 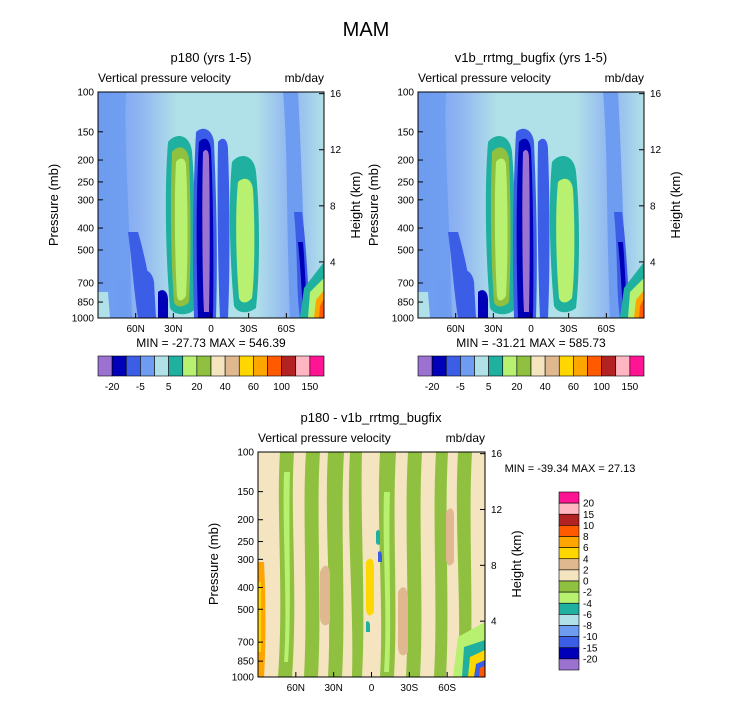 I want to click on stats-label: MIN = -31.21 MAX = 585.73, so click(x=531, y=343).